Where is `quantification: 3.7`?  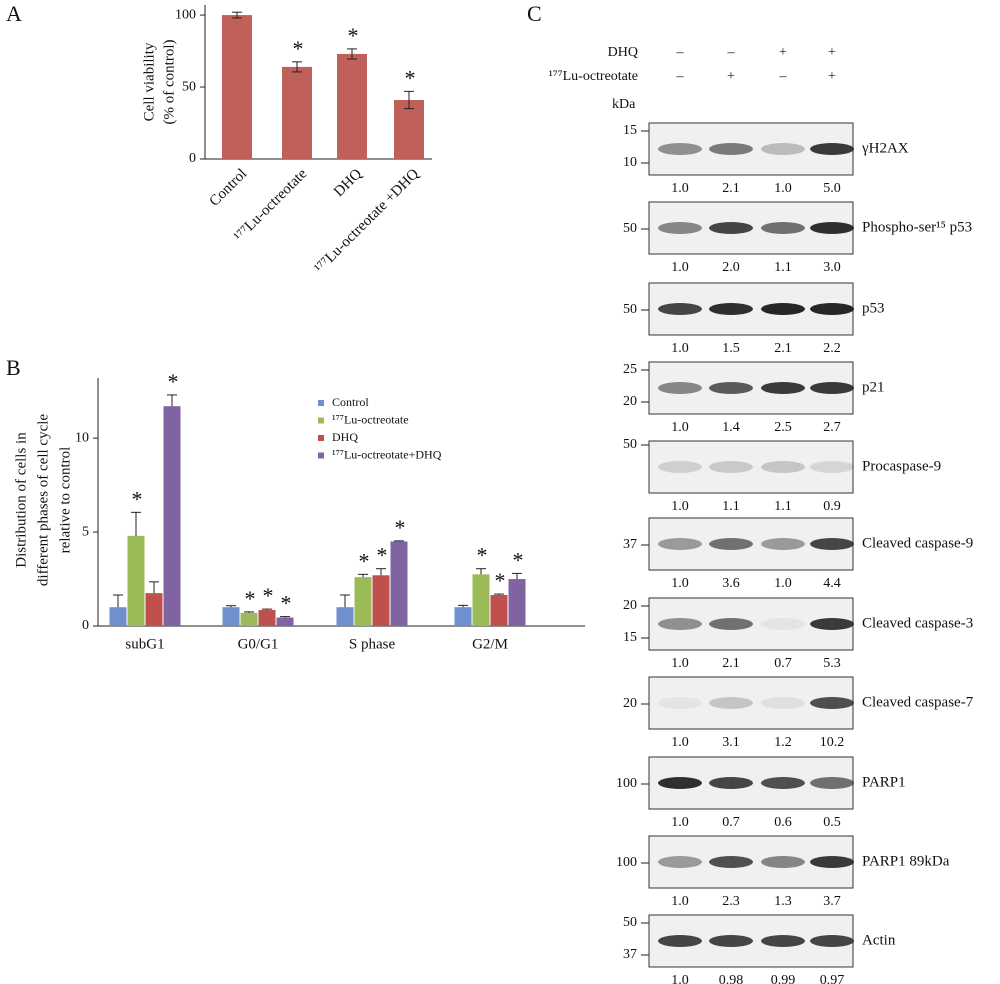 quantification: 3.7 is located at coordinates (832, 901).